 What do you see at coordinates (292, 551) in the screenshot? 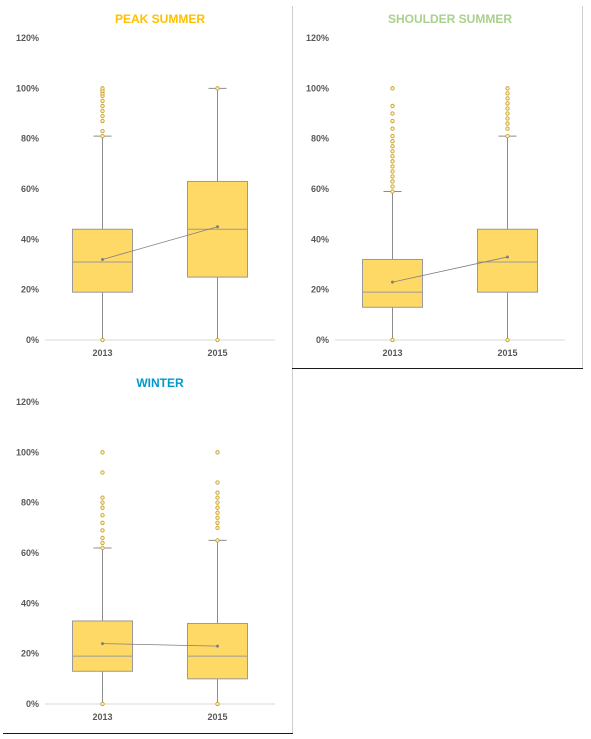
I see `panel-divider-winter-right` at bounding box center [292, 551].